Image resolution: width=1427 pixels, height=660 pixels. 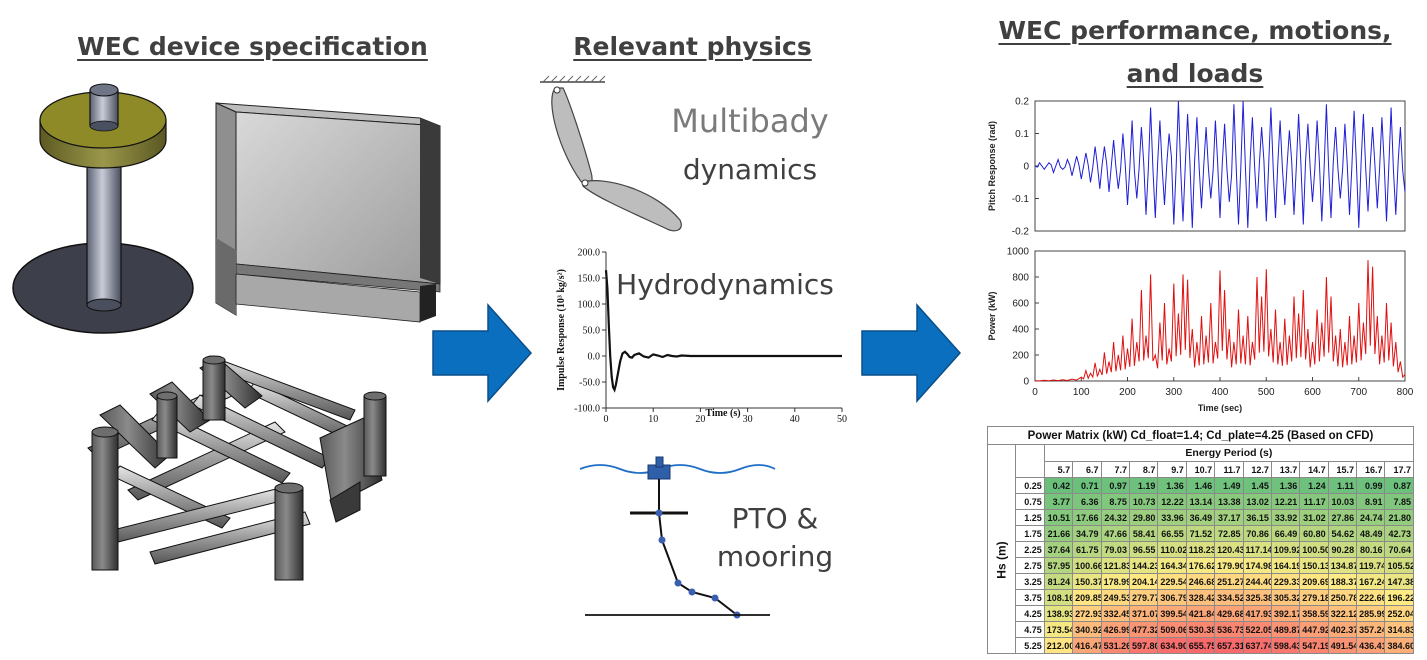 What do you see at coordinates (1200, 469) in the screenshot?
I see `energy-period-column-header: 10.7` at bounding box center [1200, 469].